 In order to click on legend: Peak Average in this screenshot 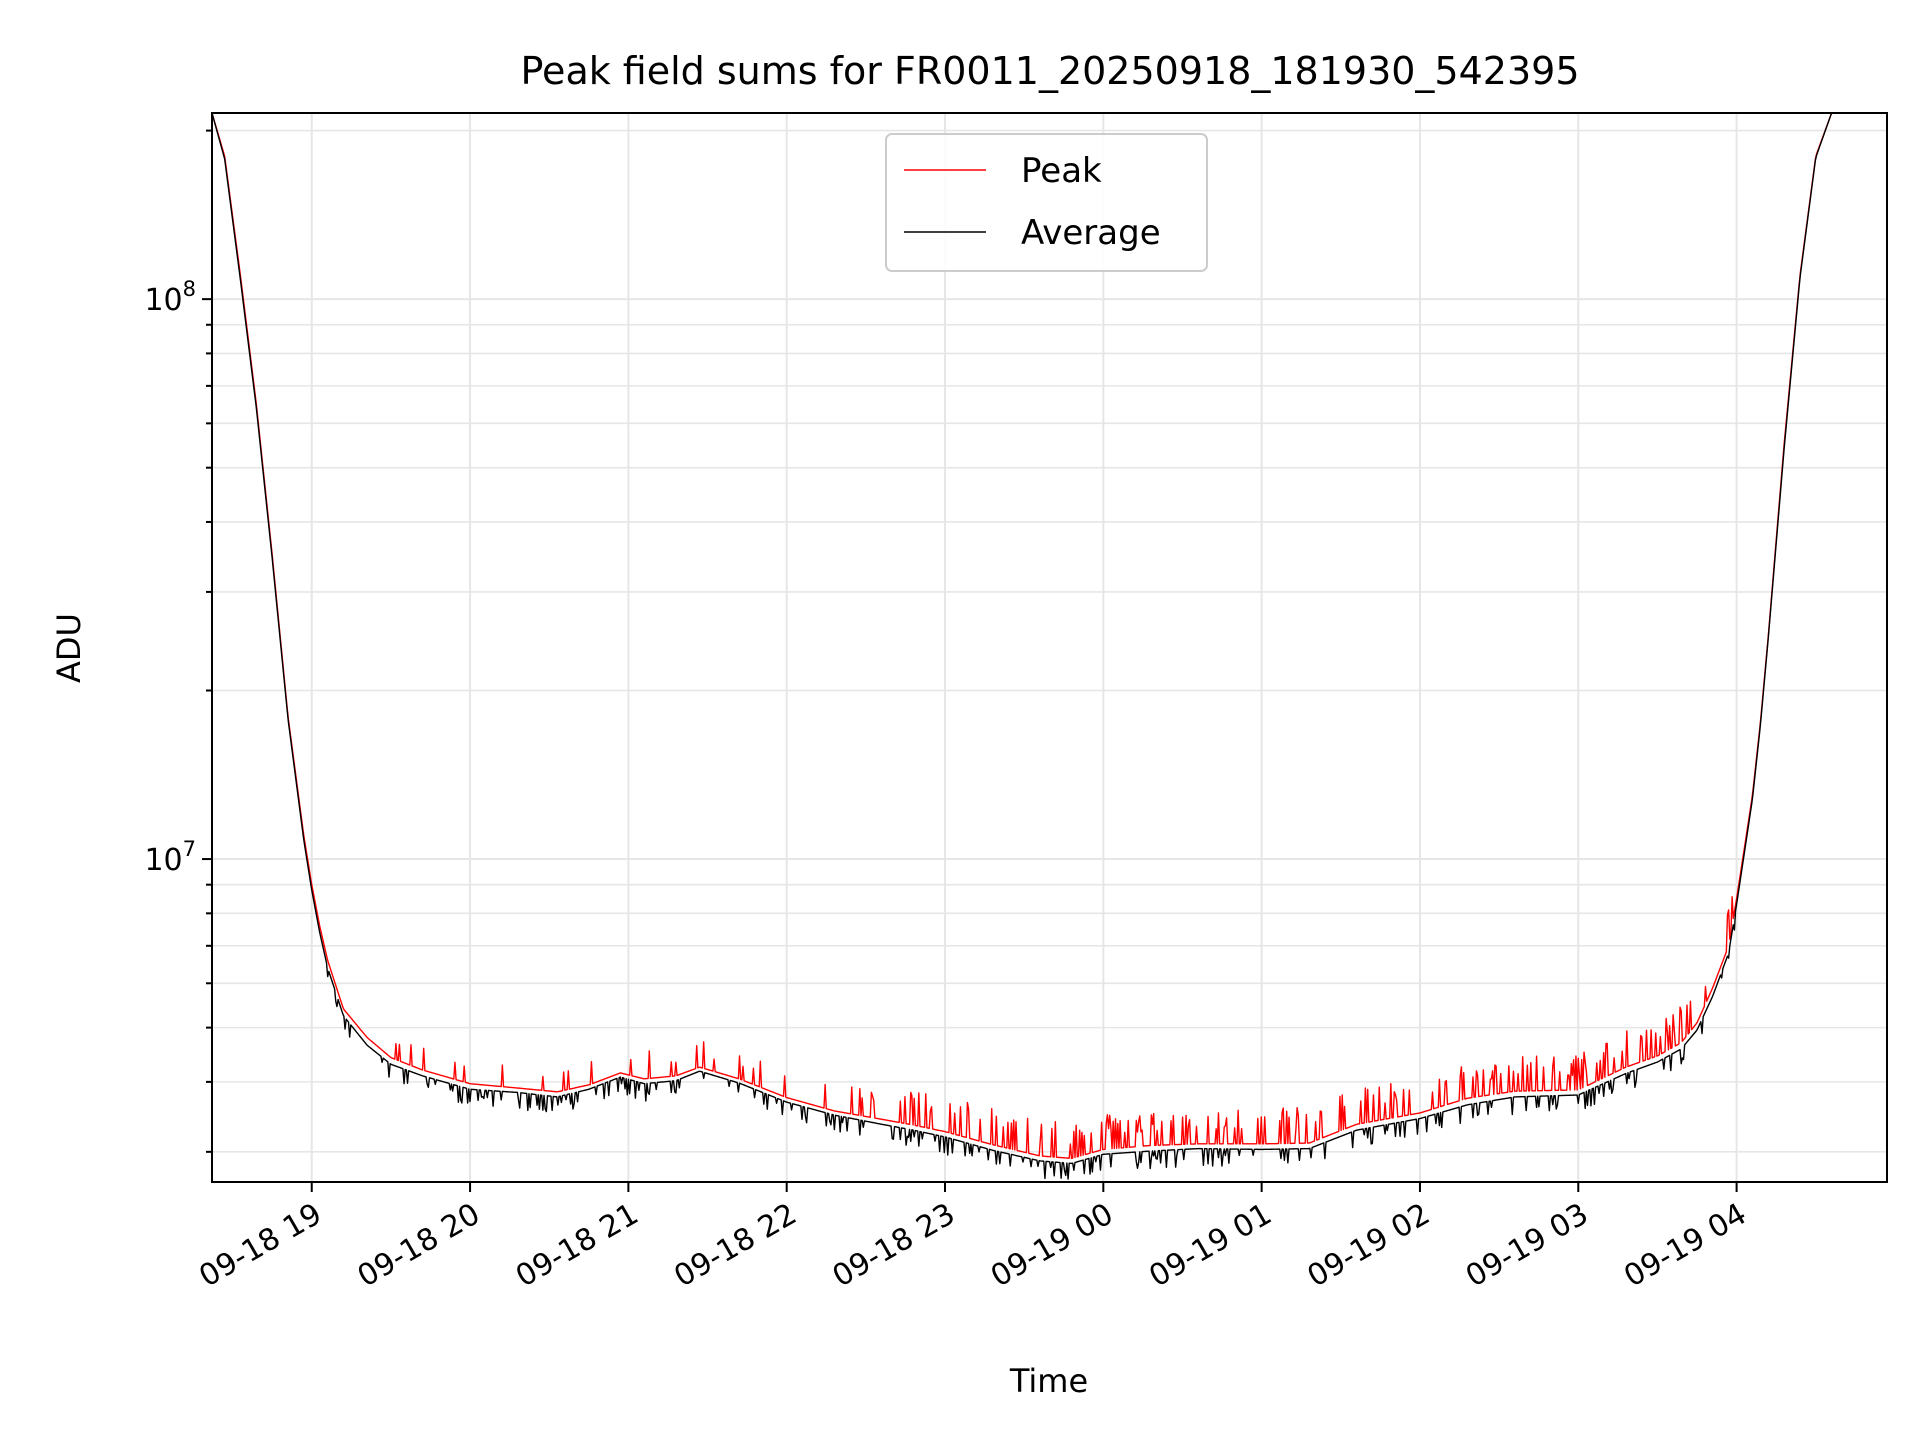, I will do `click(1046, 202)`.